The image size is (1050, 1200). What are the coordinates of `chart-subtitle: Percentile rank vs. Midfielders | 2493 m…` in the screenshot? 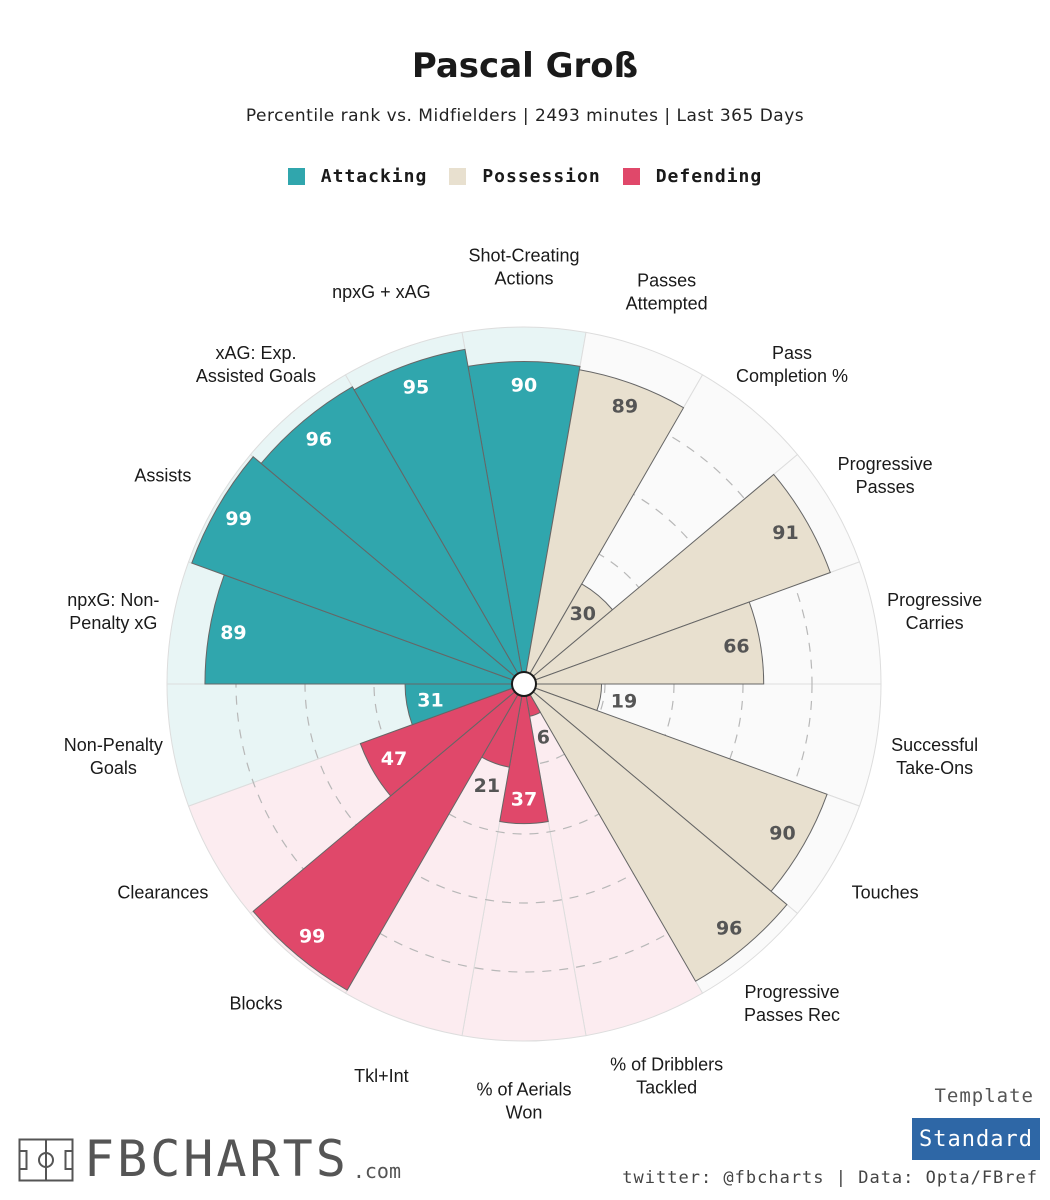 It's located at (525, 116).